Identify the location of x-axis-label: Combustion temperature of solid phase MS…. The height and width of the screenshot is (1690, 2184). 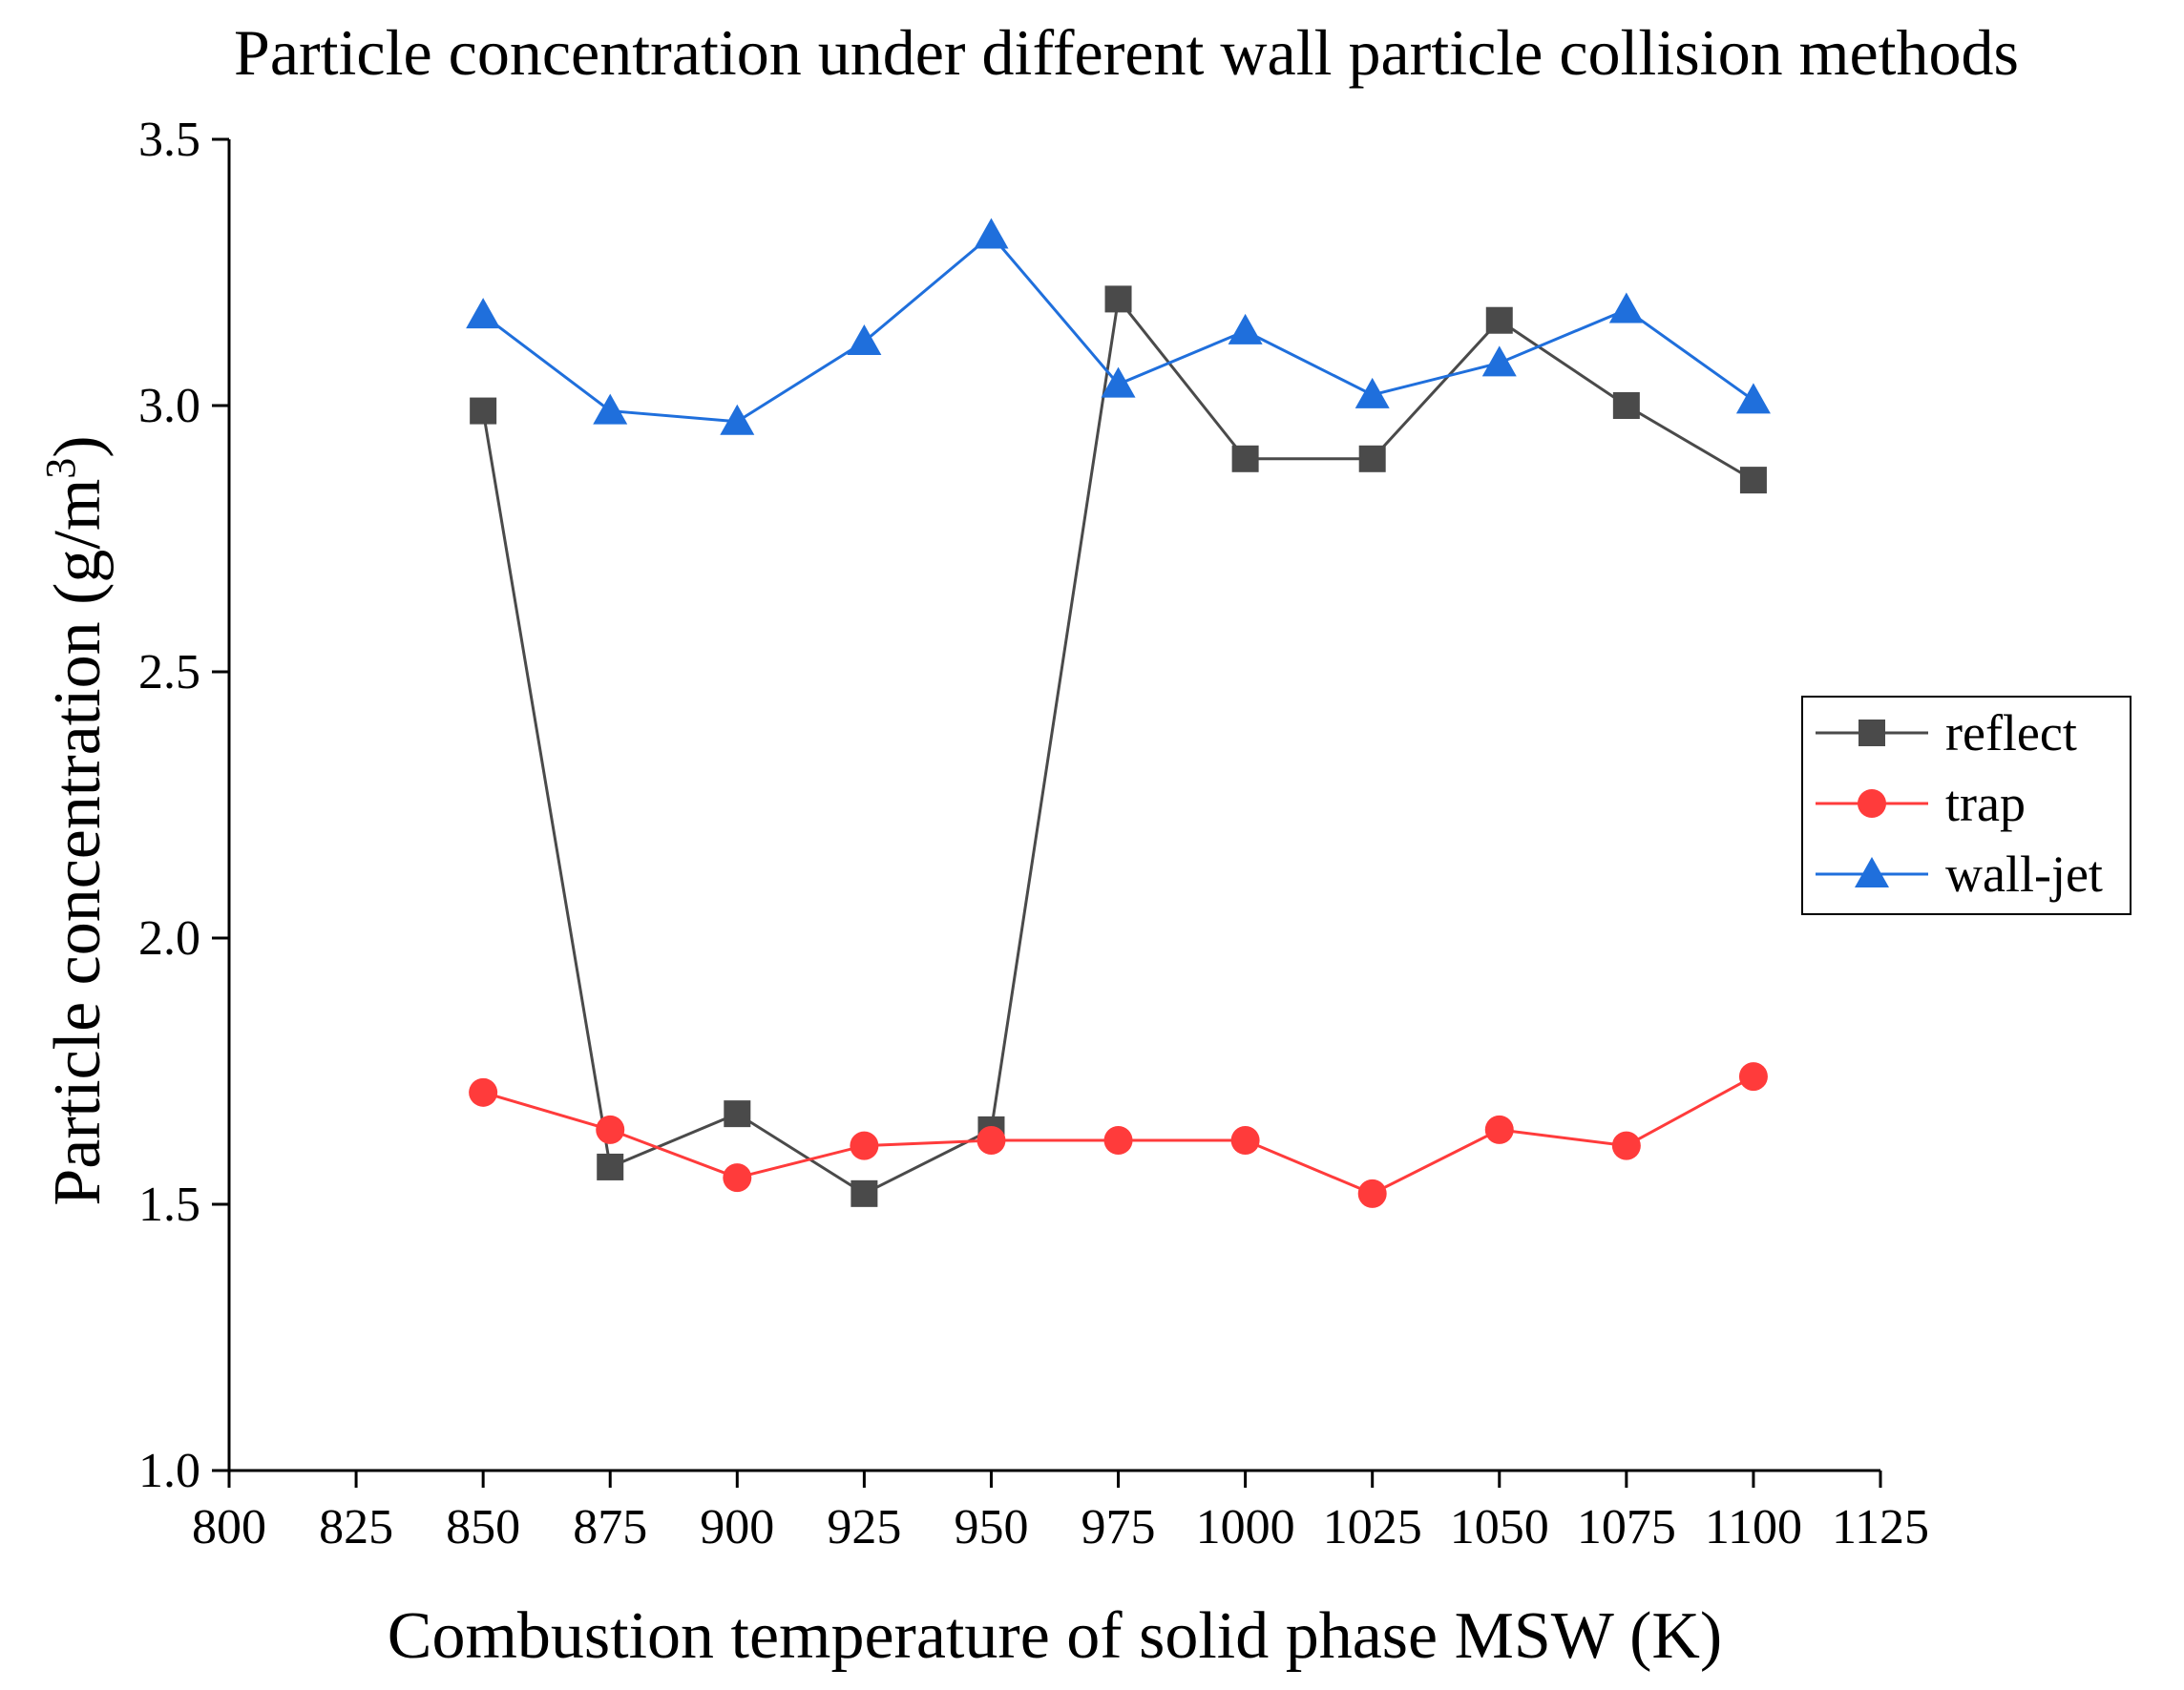
(1055, 1636).